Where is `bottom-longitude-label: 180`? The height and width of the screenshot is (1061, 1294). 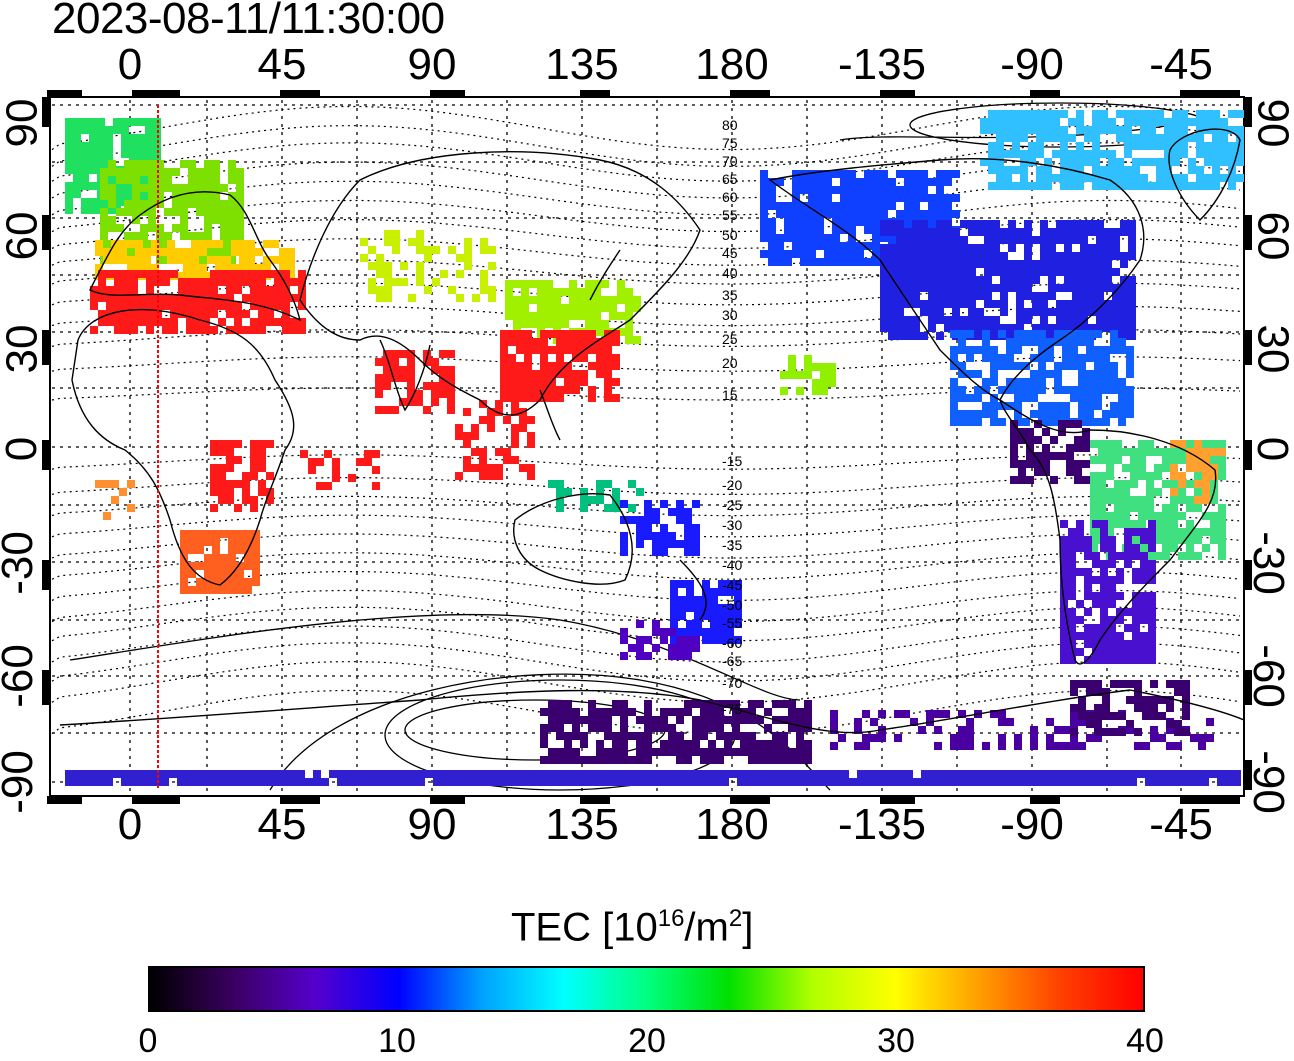 bottom-longitude-label: 180 is located at coordinates (732, 824).